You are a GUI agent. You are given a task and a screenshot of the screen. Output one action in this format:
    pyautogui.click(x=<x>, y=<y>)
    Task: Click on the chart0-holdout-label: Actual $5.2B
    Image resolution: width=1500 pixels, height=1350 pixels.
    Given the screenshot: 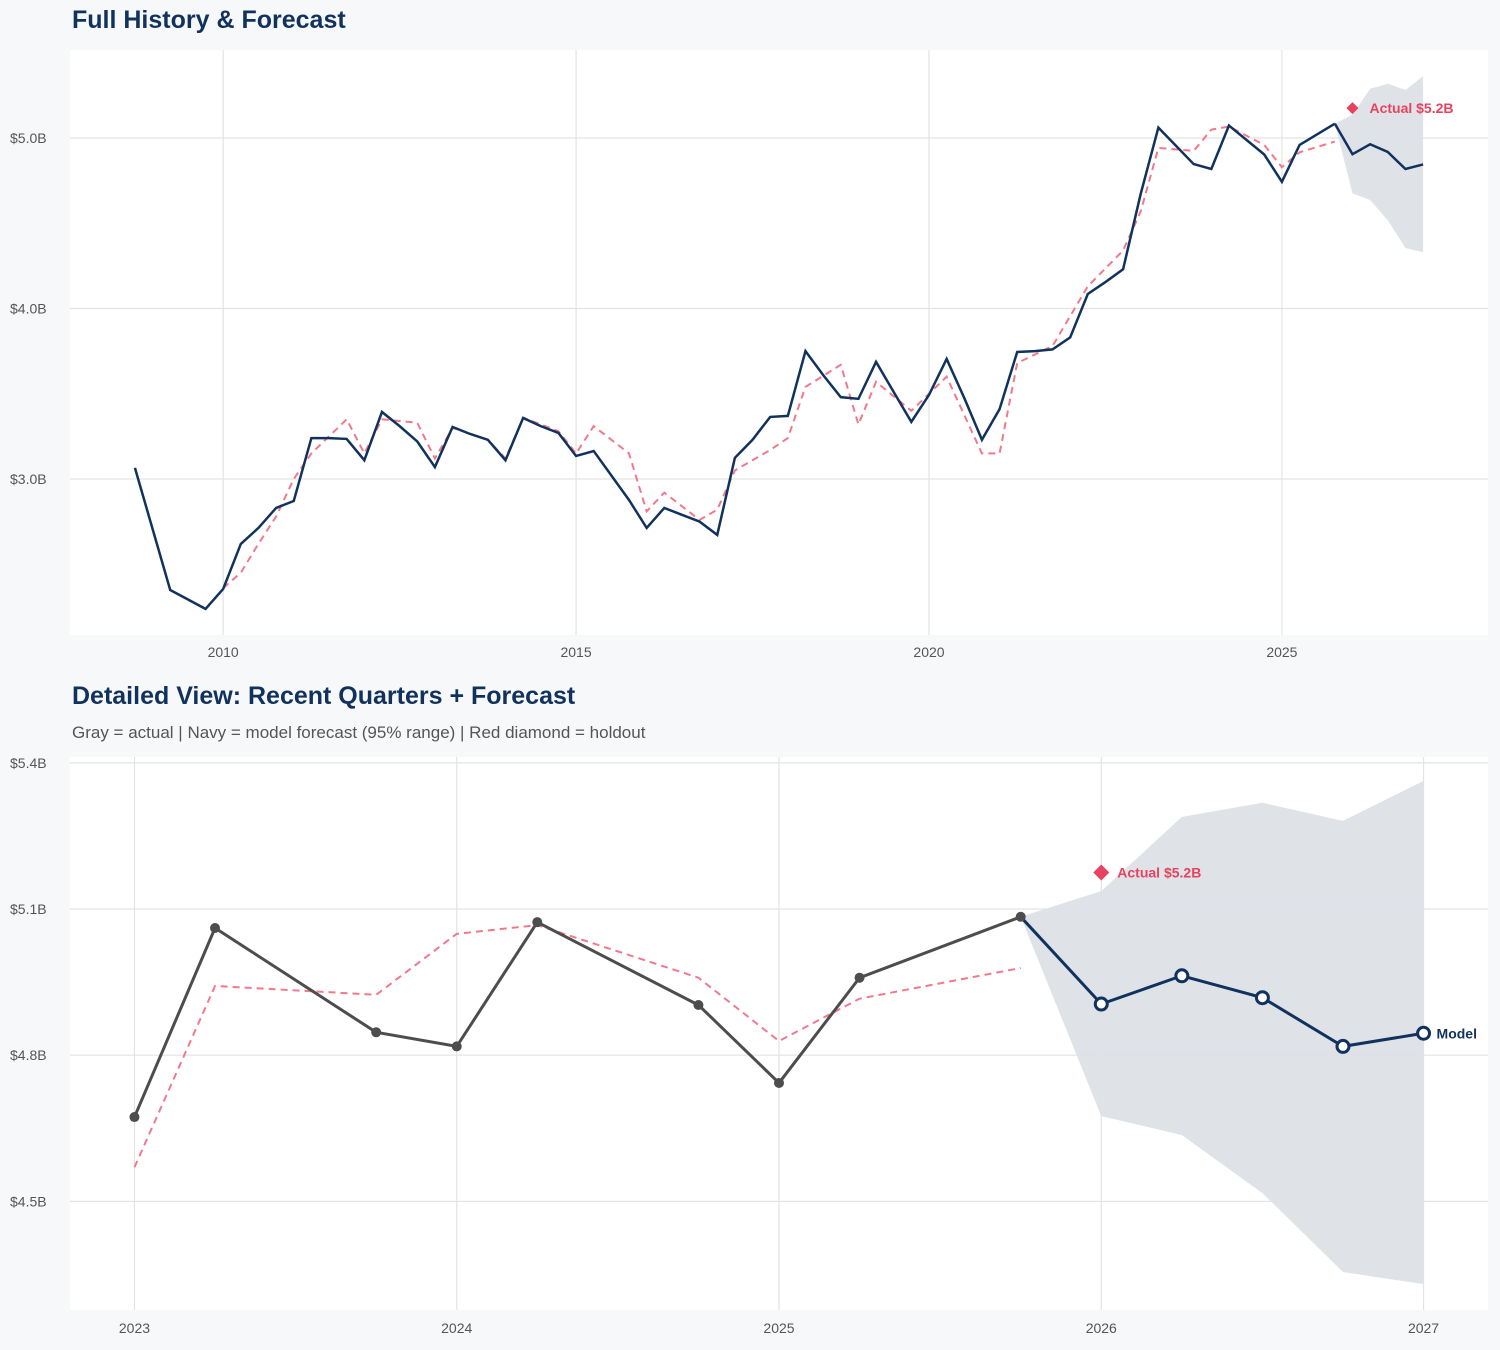 What is the action you would take?
    pyautogui.click(x=1411, y=108)
    